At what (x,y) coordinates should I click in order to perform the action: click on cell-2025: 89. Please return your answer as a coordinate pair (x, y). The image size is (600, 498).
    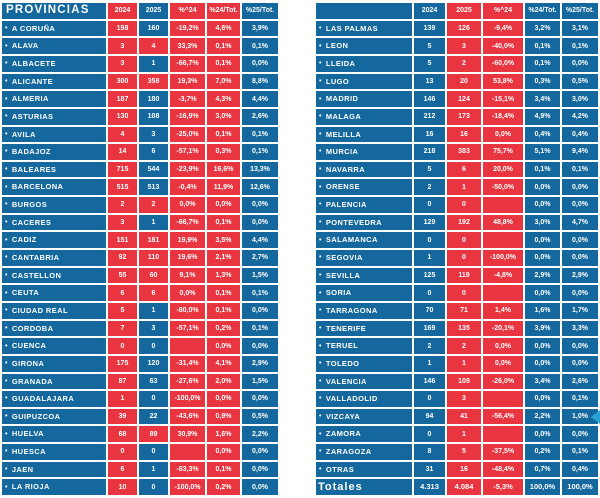
    Looking at the image, I should click on (153, 434).